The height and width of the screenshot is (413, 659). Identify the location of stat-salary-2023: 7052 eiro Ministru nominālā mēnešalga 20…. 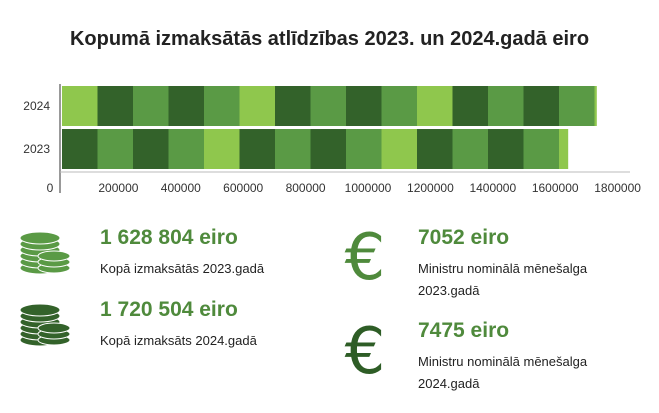
(502, 264).